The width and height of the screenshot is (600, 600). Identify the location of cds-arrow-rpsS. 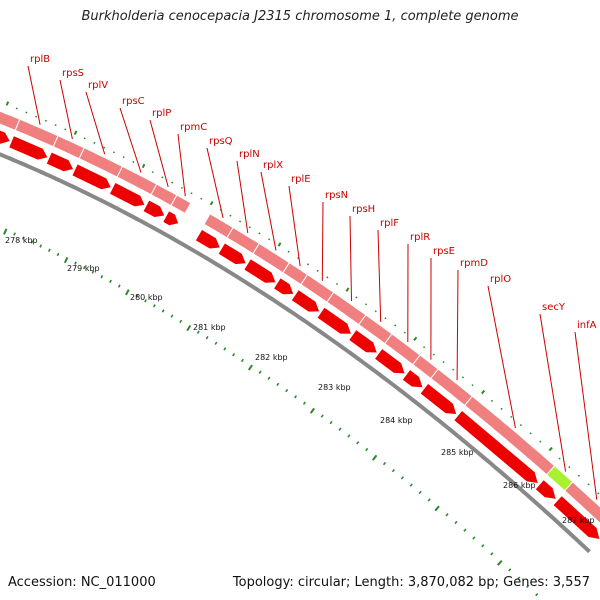
(59, 162).